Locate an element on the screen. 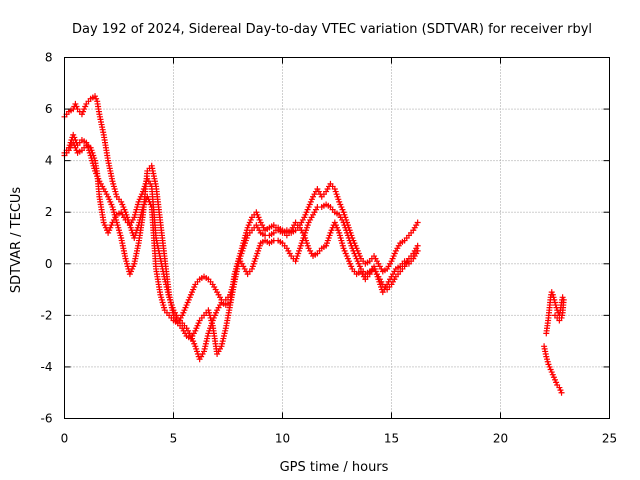 Image resolution: width=640 pixels, height=480 pixels. x-axis-label: GPS time / hours is located at coordinates (334, 467).